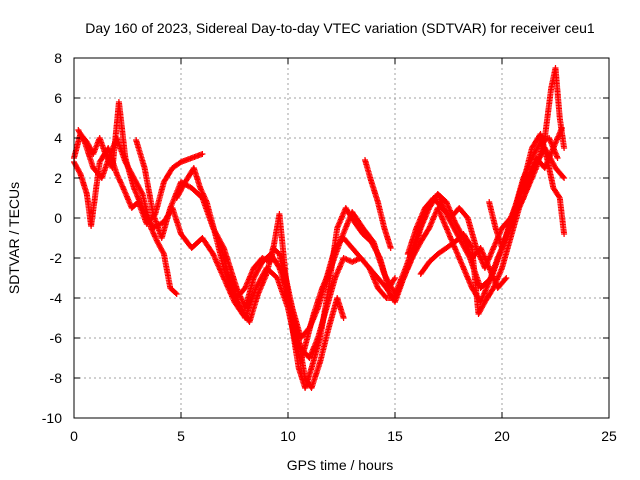 The image size is (640, 480). Describe the element at coordinates (340, 465) in the screenshot. I see `x-axis-label: GPS time / hours` at that location.